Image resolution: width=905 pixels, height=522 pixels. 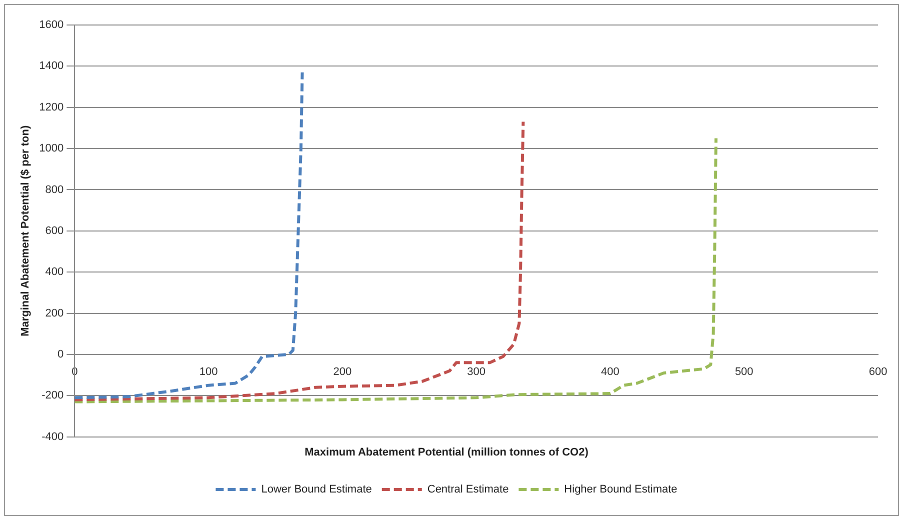 What do you see at coordinates (610, 372) in the screenshot?
I see `x-tick-label: 400` at bounding box center [610, 372].